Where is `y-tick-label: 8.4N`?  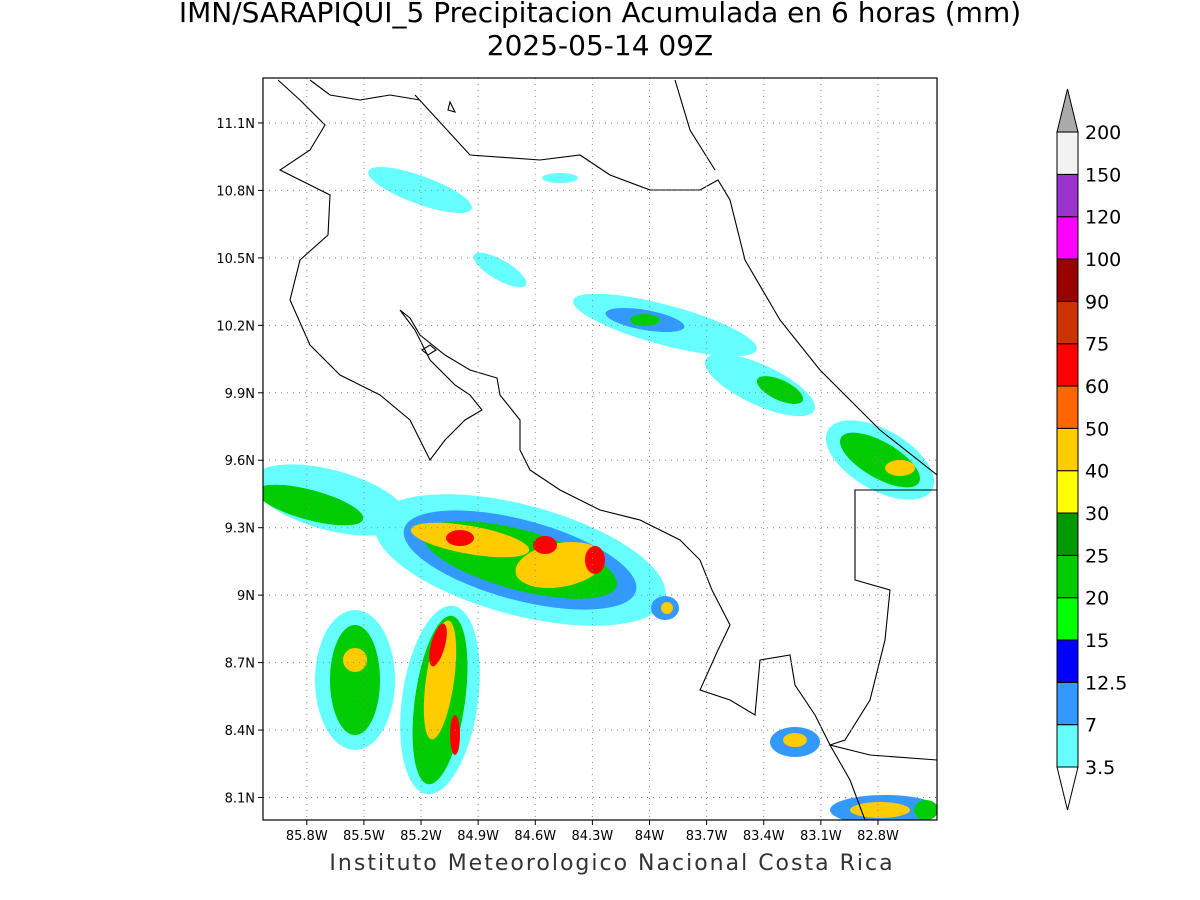 y-tick-label: 8.4N is located at coordinates (240, 731).